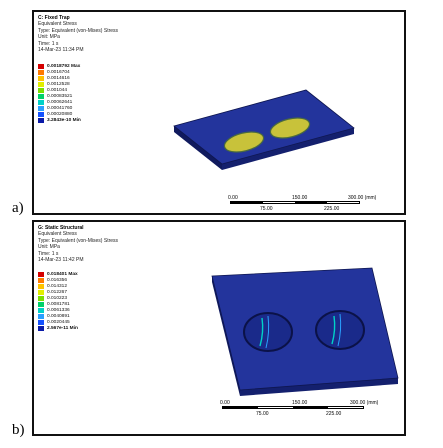  What do you see at coordinates (60, 96) in the screenshot?
I see `legend-label: 0.00083521` at bounding box center [60, 96].